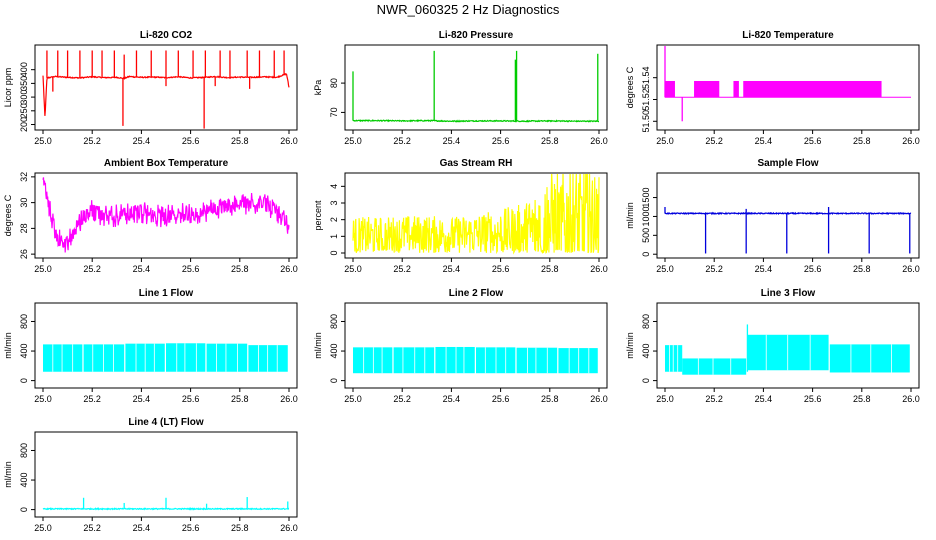 Image resolution: width=936 pixels, height=540 pixels. I want to click on page-title: NWR_060325 2 Hz Diagnostics, so click(468, 9).